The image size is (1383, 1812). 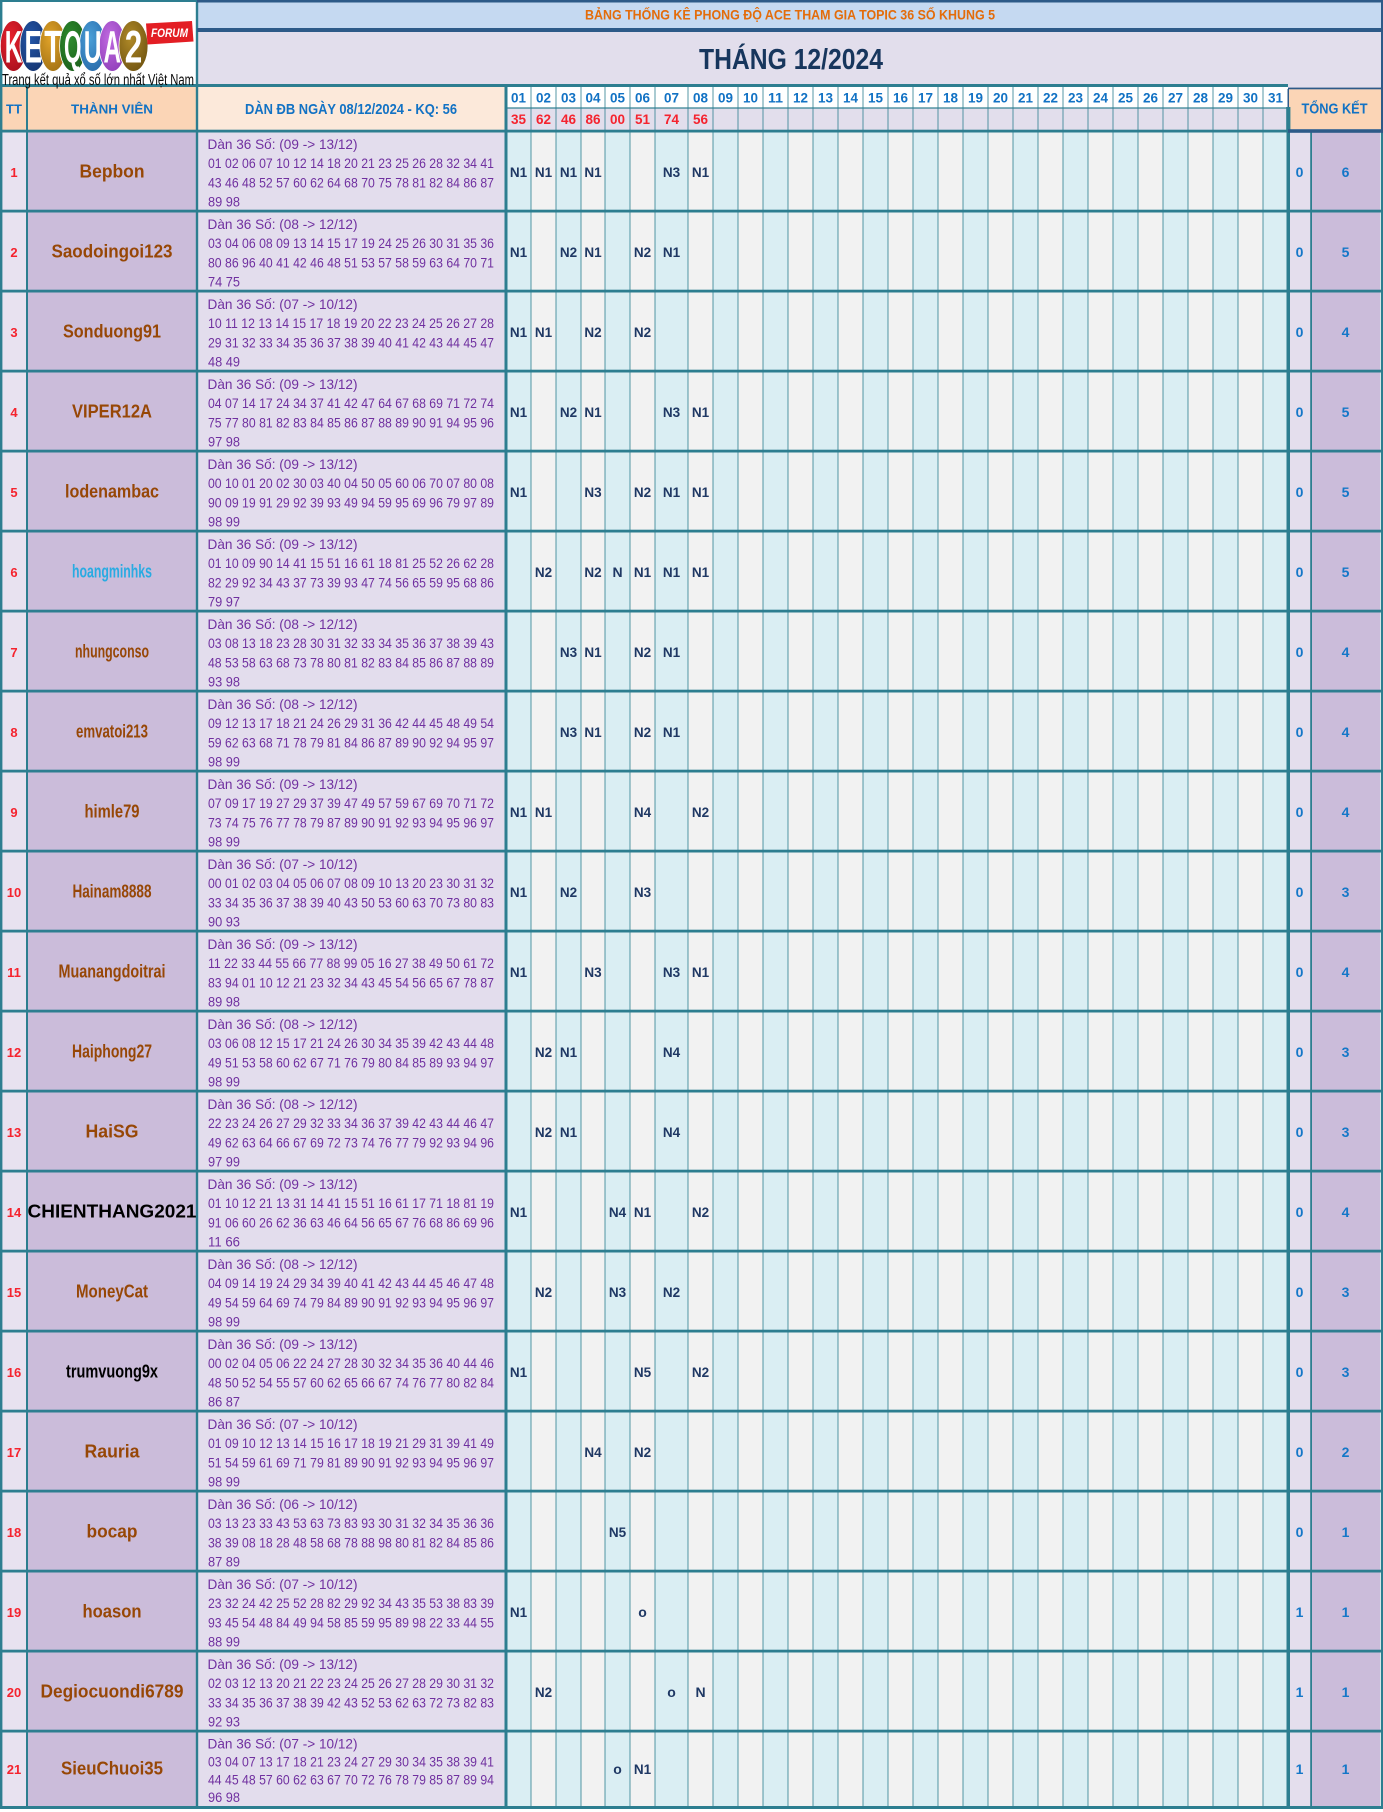 I want to click on svg-text: 19, so click(x=14, y=1612).